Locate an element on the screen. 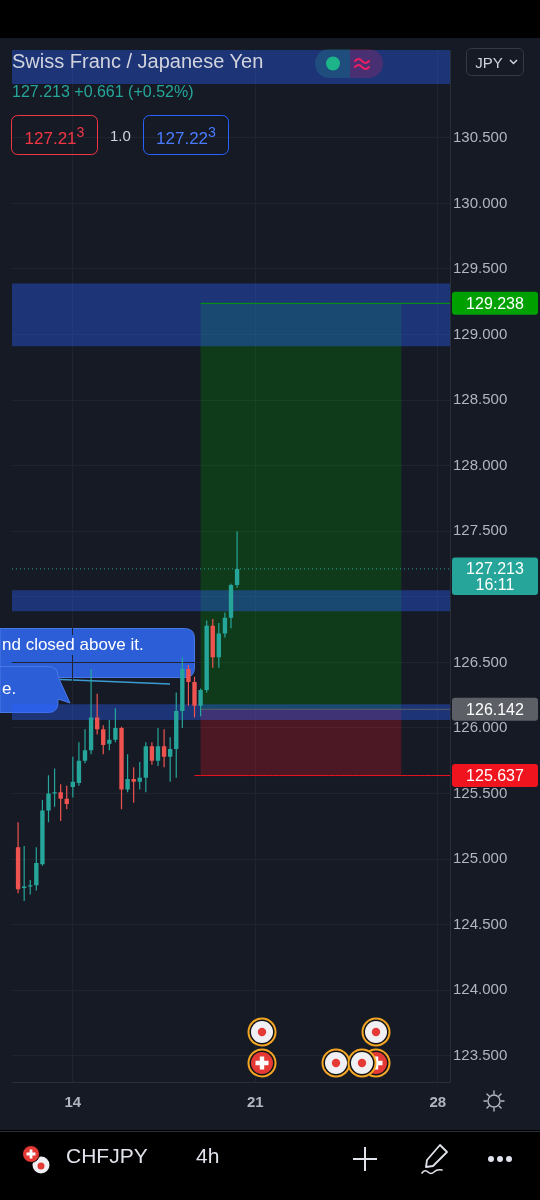  annotation: e. is located at coordinates (9, 689).